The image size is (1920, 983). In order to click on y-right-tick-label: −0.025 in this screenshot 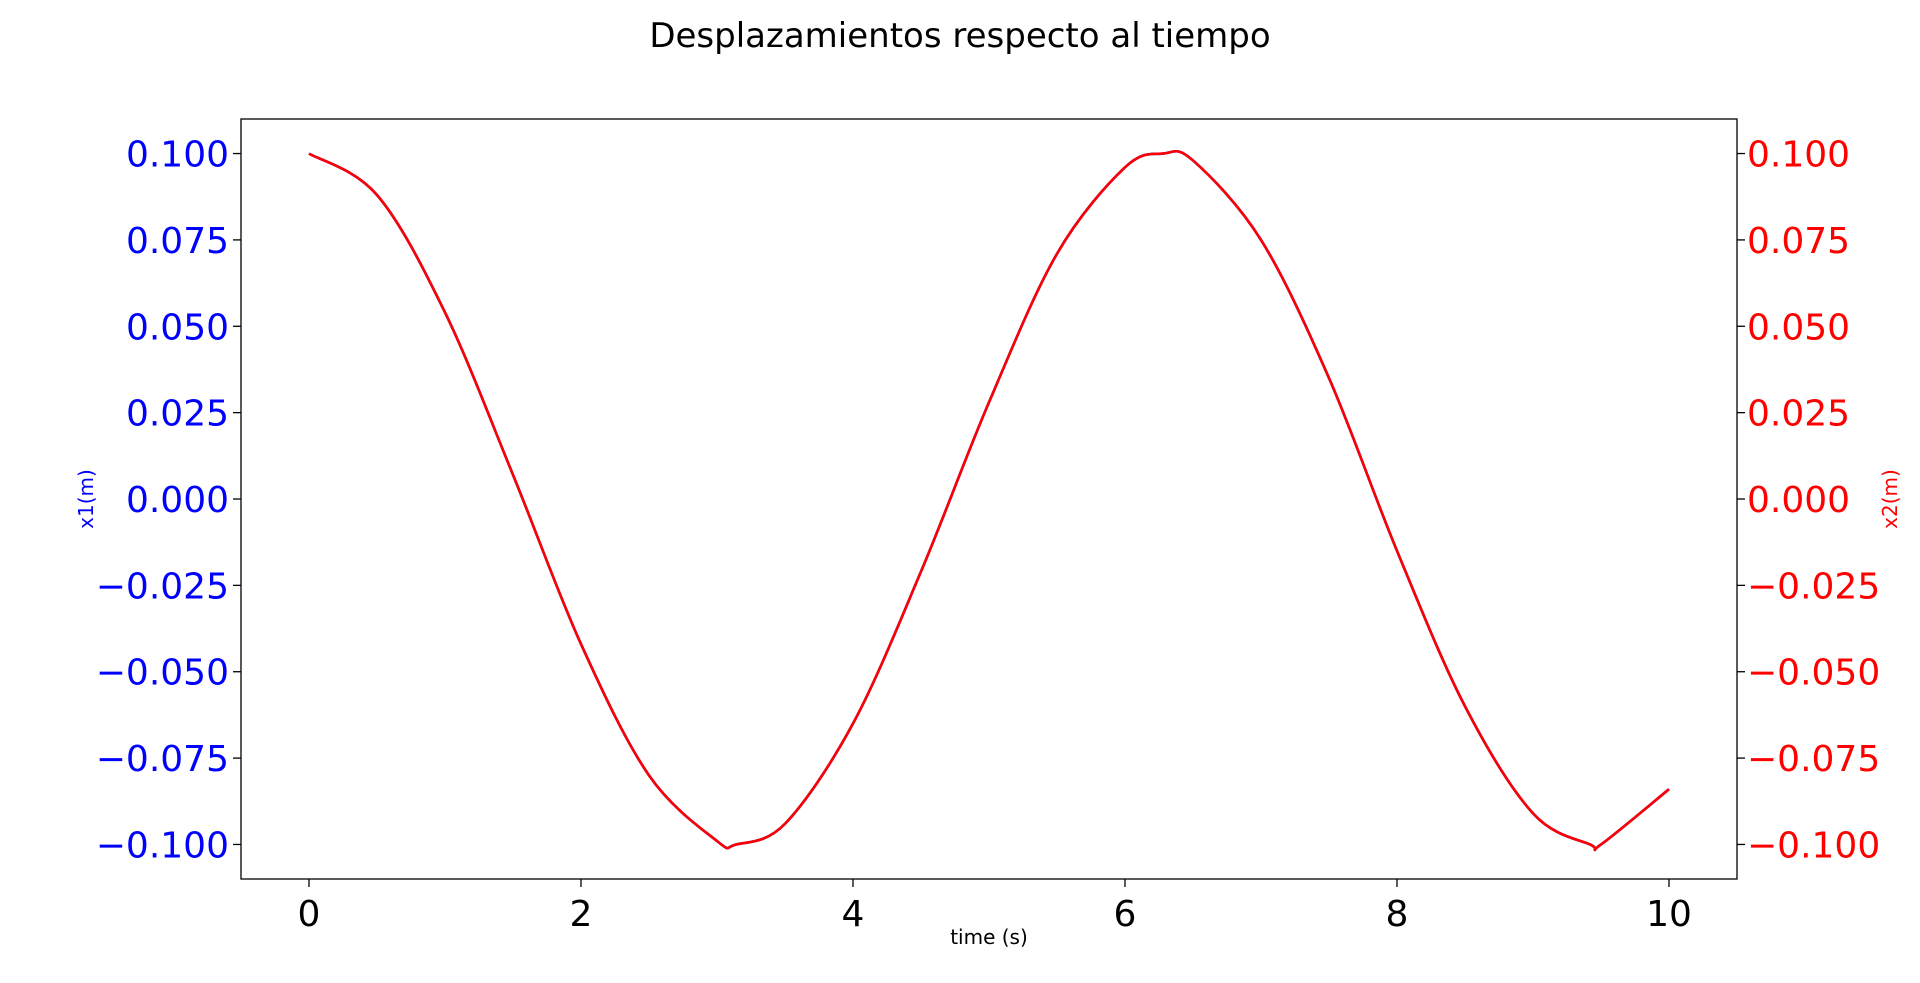, I will do `click(1813, 586)`.